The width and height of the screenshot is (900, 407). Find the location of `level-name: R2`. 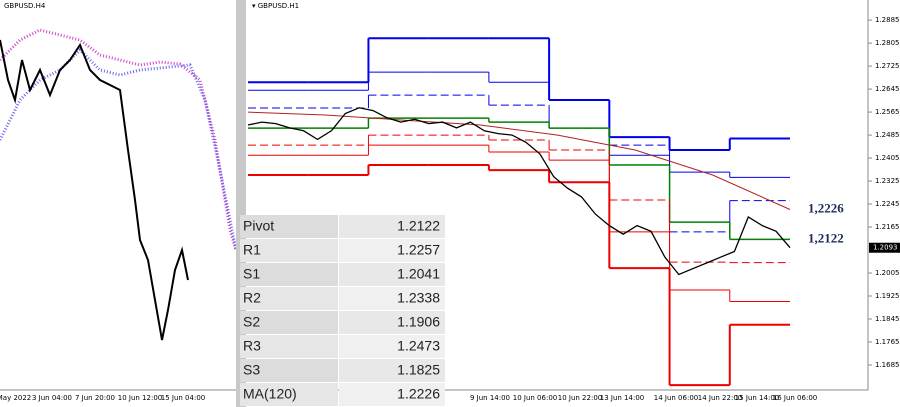

level-name: R2 is located at coordinates (252, 298).